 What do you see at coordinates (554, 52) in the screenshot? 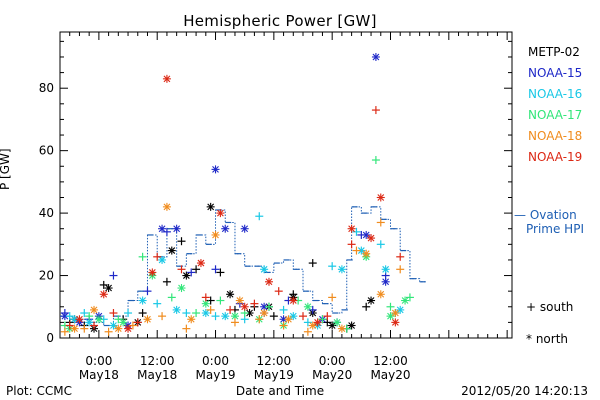
I see `legend-item-metp02: METP-02` at bounding box center [554, 52].